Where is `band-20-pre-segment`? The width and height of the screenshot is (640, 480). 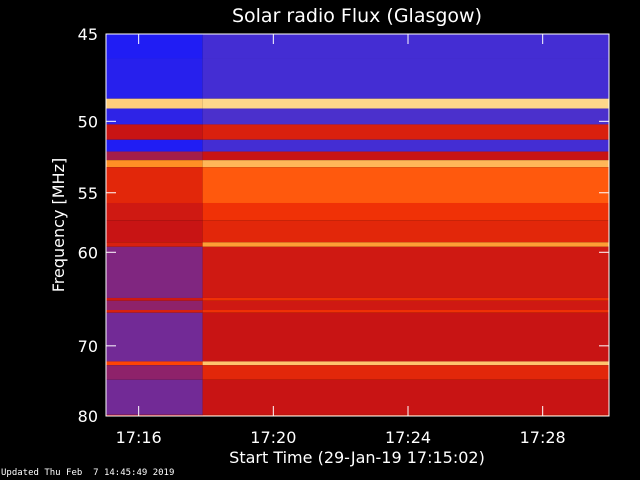
band-20-pre-segment is located at coordinates (154, 415).